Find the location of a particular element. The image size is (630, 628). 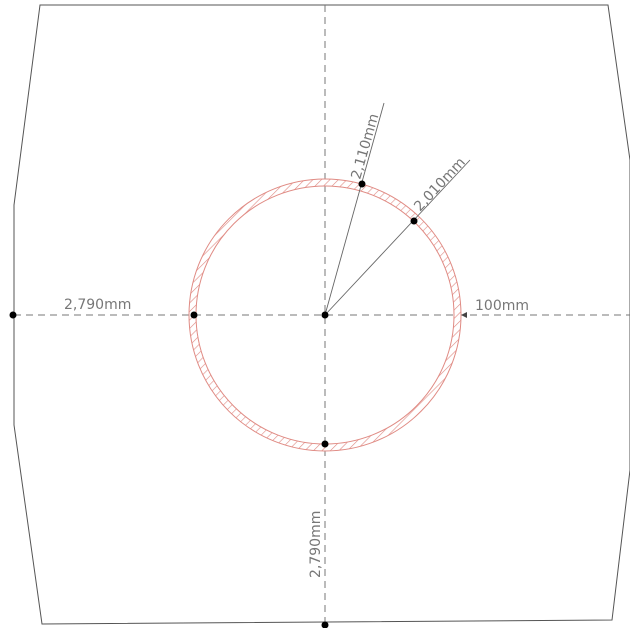

left-clearance-label: 2,790mm is located at coordinates (97, 305).